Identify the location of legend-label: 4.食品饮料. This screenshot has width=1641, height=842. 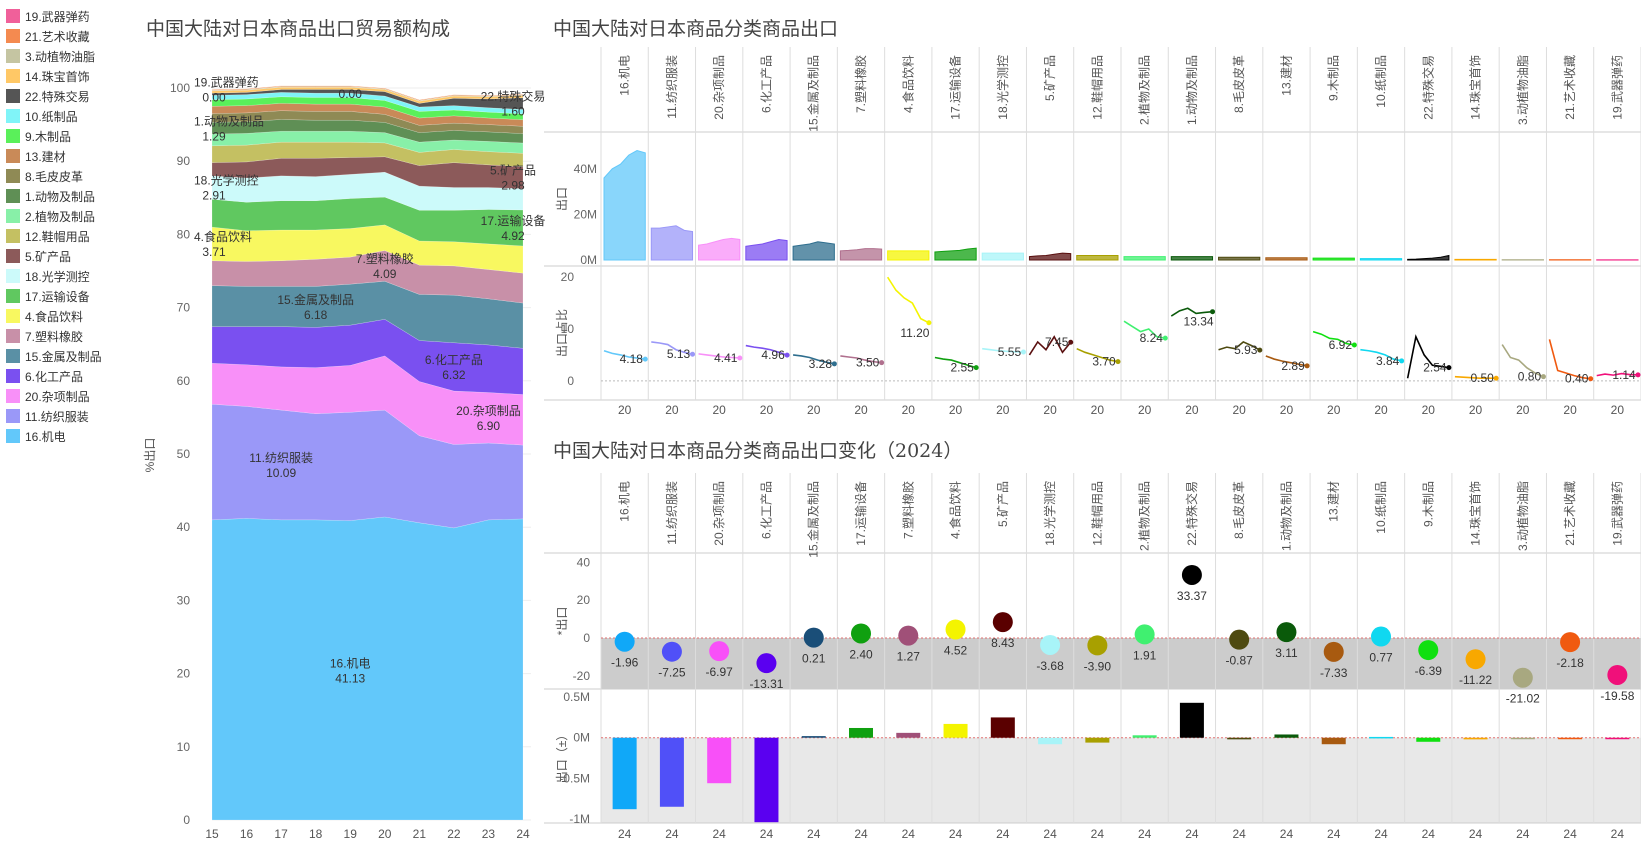
(54, 316).